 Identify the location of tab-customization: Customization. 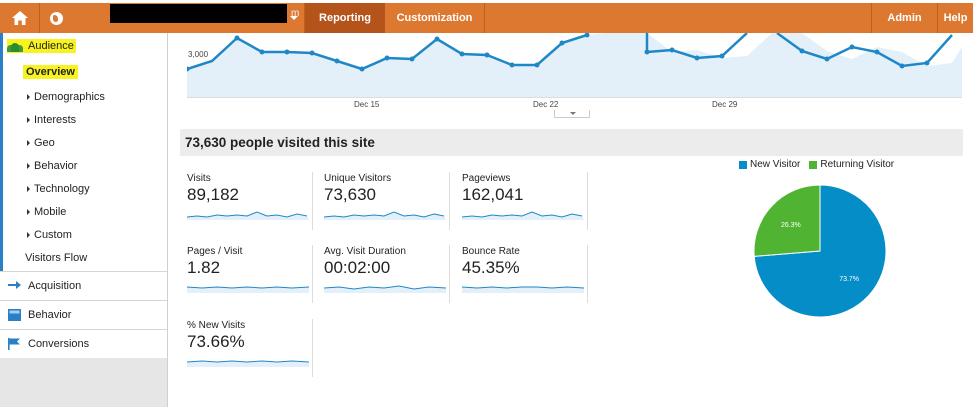
(435, 18).